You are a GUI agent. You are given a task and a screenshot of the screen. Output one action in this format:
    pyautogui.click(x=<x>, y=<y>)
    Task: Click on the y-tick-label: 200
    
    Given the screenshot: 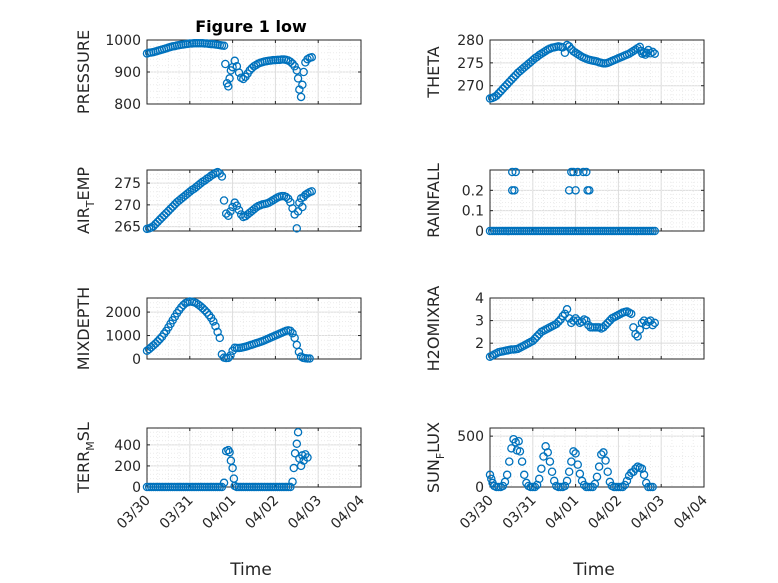 What is the action you would take?
    pyautogui.click(x=127, y=467)
    